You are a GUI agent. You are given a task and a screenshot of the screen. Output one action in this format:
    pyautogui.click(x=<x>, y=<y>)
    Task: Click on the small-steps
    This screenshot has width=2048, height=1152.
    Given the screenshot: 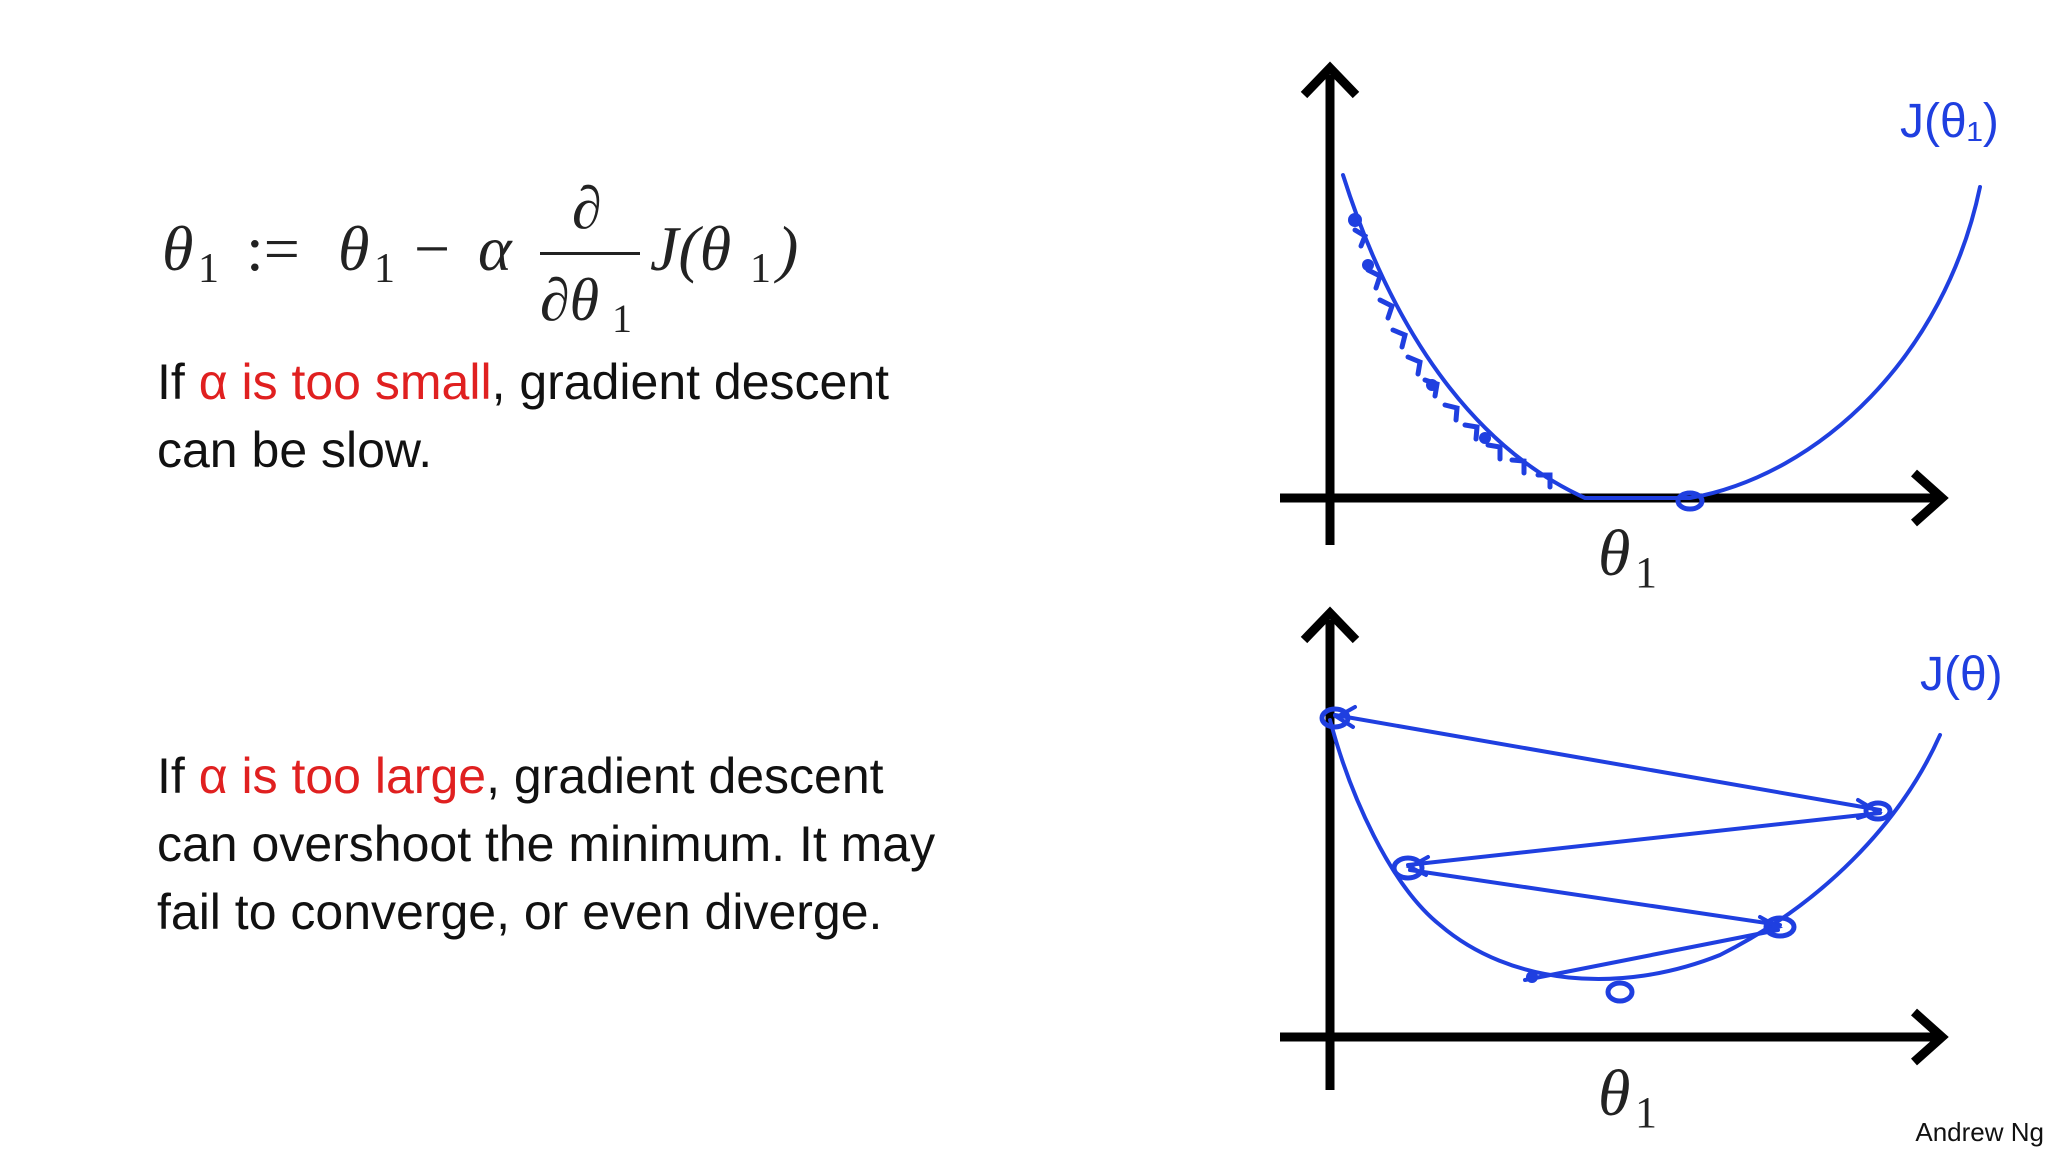 What is the action you would take?
    pyautogui.click(x=1452, y=358)
    